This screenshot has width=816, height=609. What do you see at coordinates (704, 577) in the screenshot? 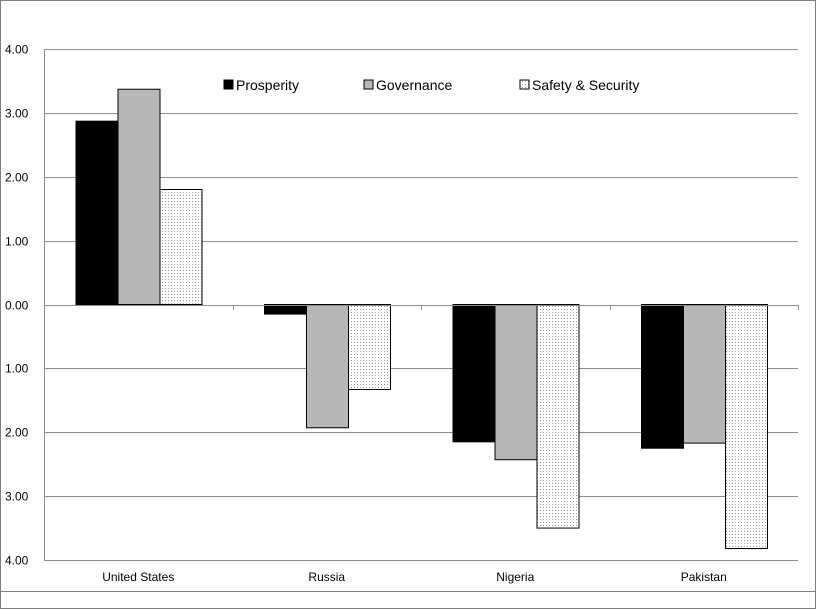
I see `x-category-label: Pakistan` at bounding box center [704, 577].